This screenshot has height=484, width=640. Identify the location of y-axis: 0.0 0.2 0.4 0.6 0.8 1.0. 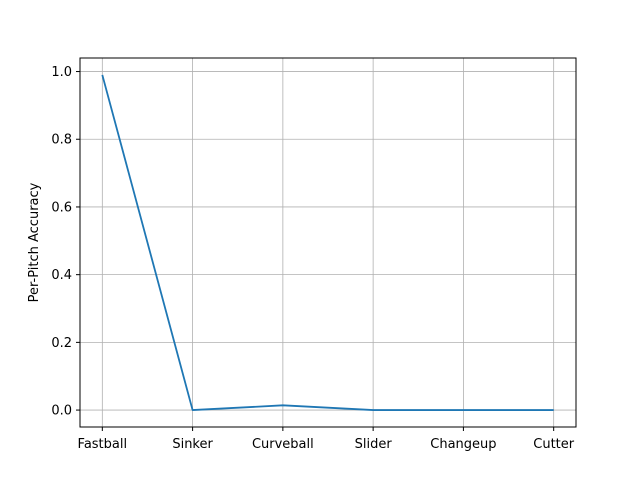
(65, 242).